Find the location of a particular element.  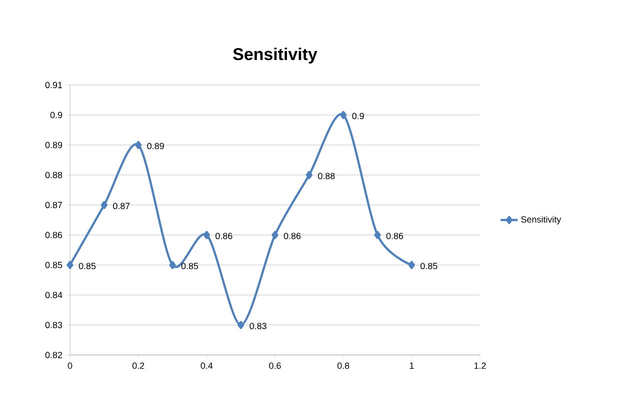

data-label: 0.9 is located at coordinates (358, 116).